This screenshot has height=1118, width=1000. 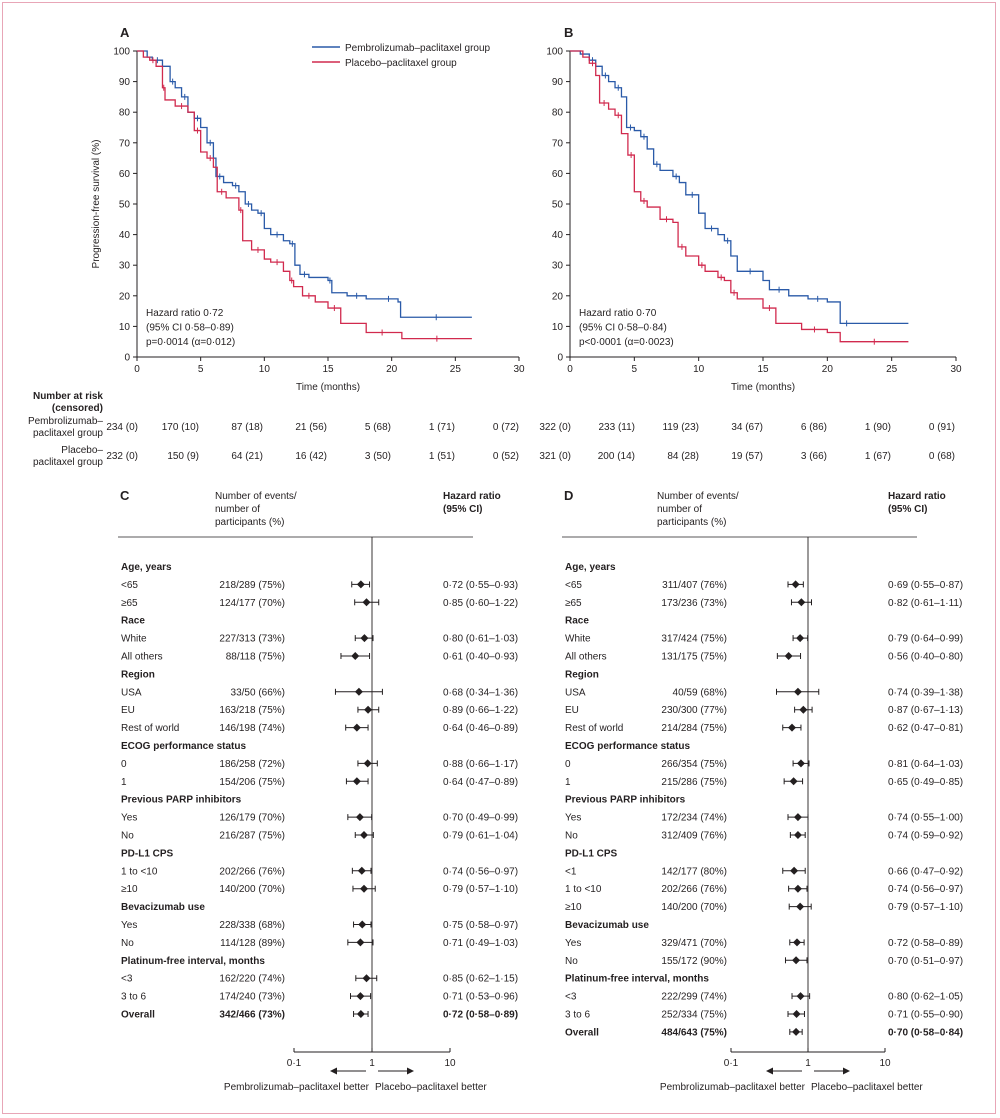 What do you see at coordinates (635, 369) in the screenshot?
I see `x-tick-label: 5` at bounding box center [635, 369].